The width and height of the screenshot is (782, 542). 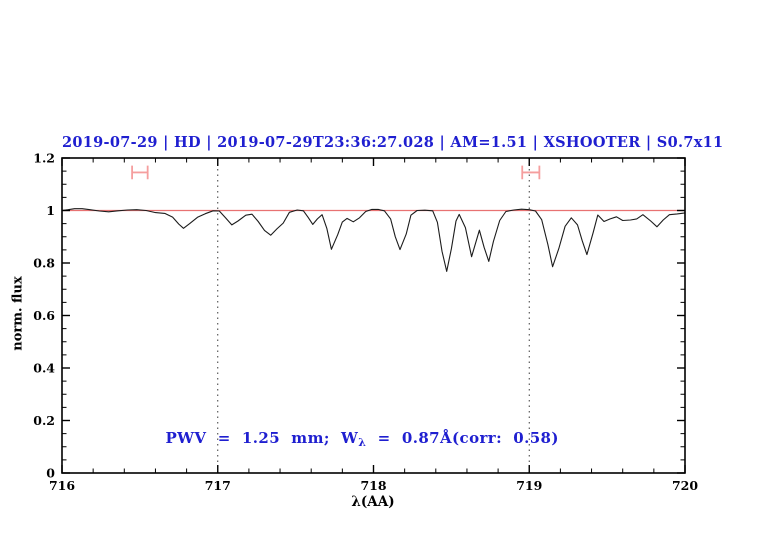 I want to click on lambda-subscript: λ, so click(x=362, y=442).